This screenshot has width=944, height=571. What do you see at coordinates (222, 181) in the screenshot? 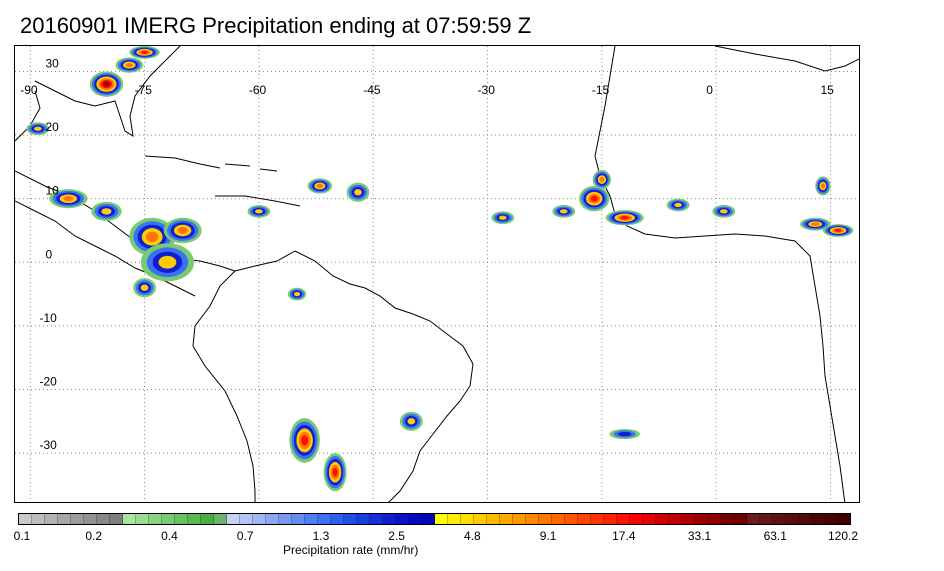
I see `coastline-caribbean` at bounding box center [222, 181].